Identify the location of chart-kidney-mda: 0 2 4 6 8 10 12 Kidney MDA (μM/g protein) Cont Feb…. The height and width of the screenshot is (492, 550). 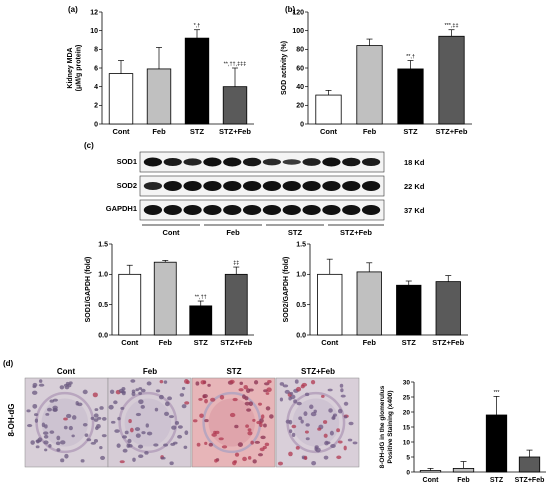
(160, 72).